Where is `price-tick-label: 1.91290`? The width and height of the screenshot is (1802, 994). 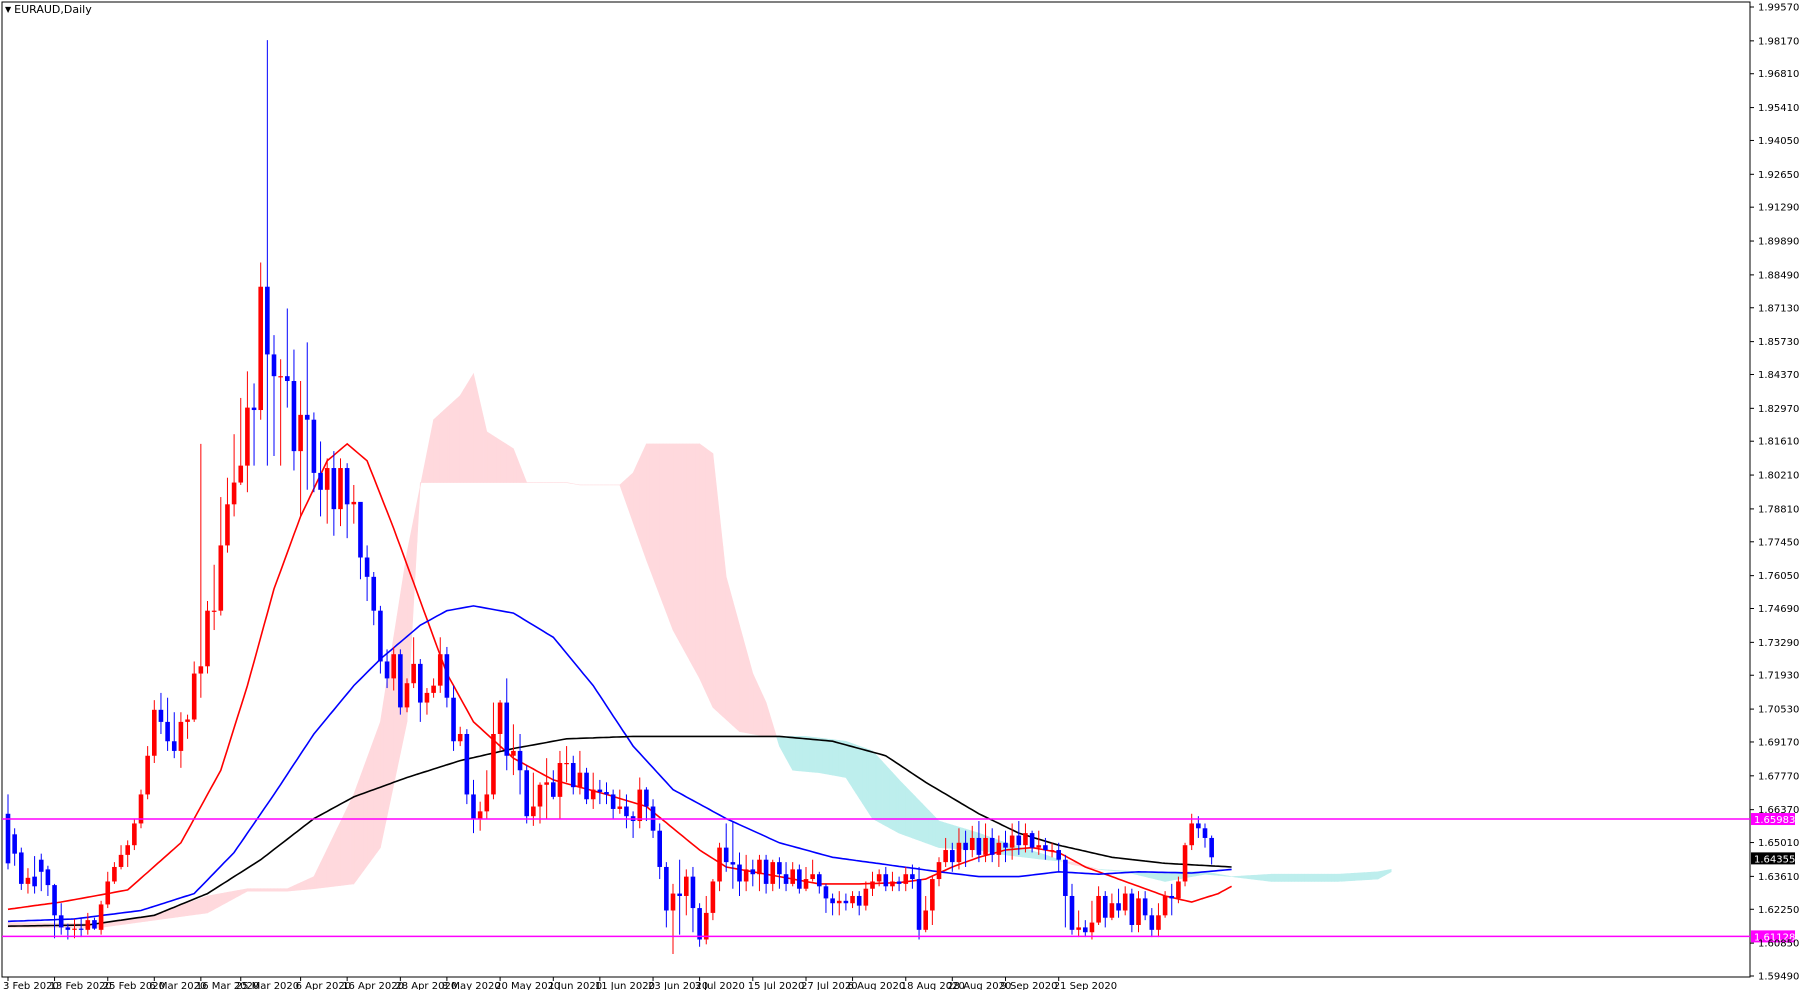 price-tick-label: 1.91290 is located at coordinates (1778, 208).